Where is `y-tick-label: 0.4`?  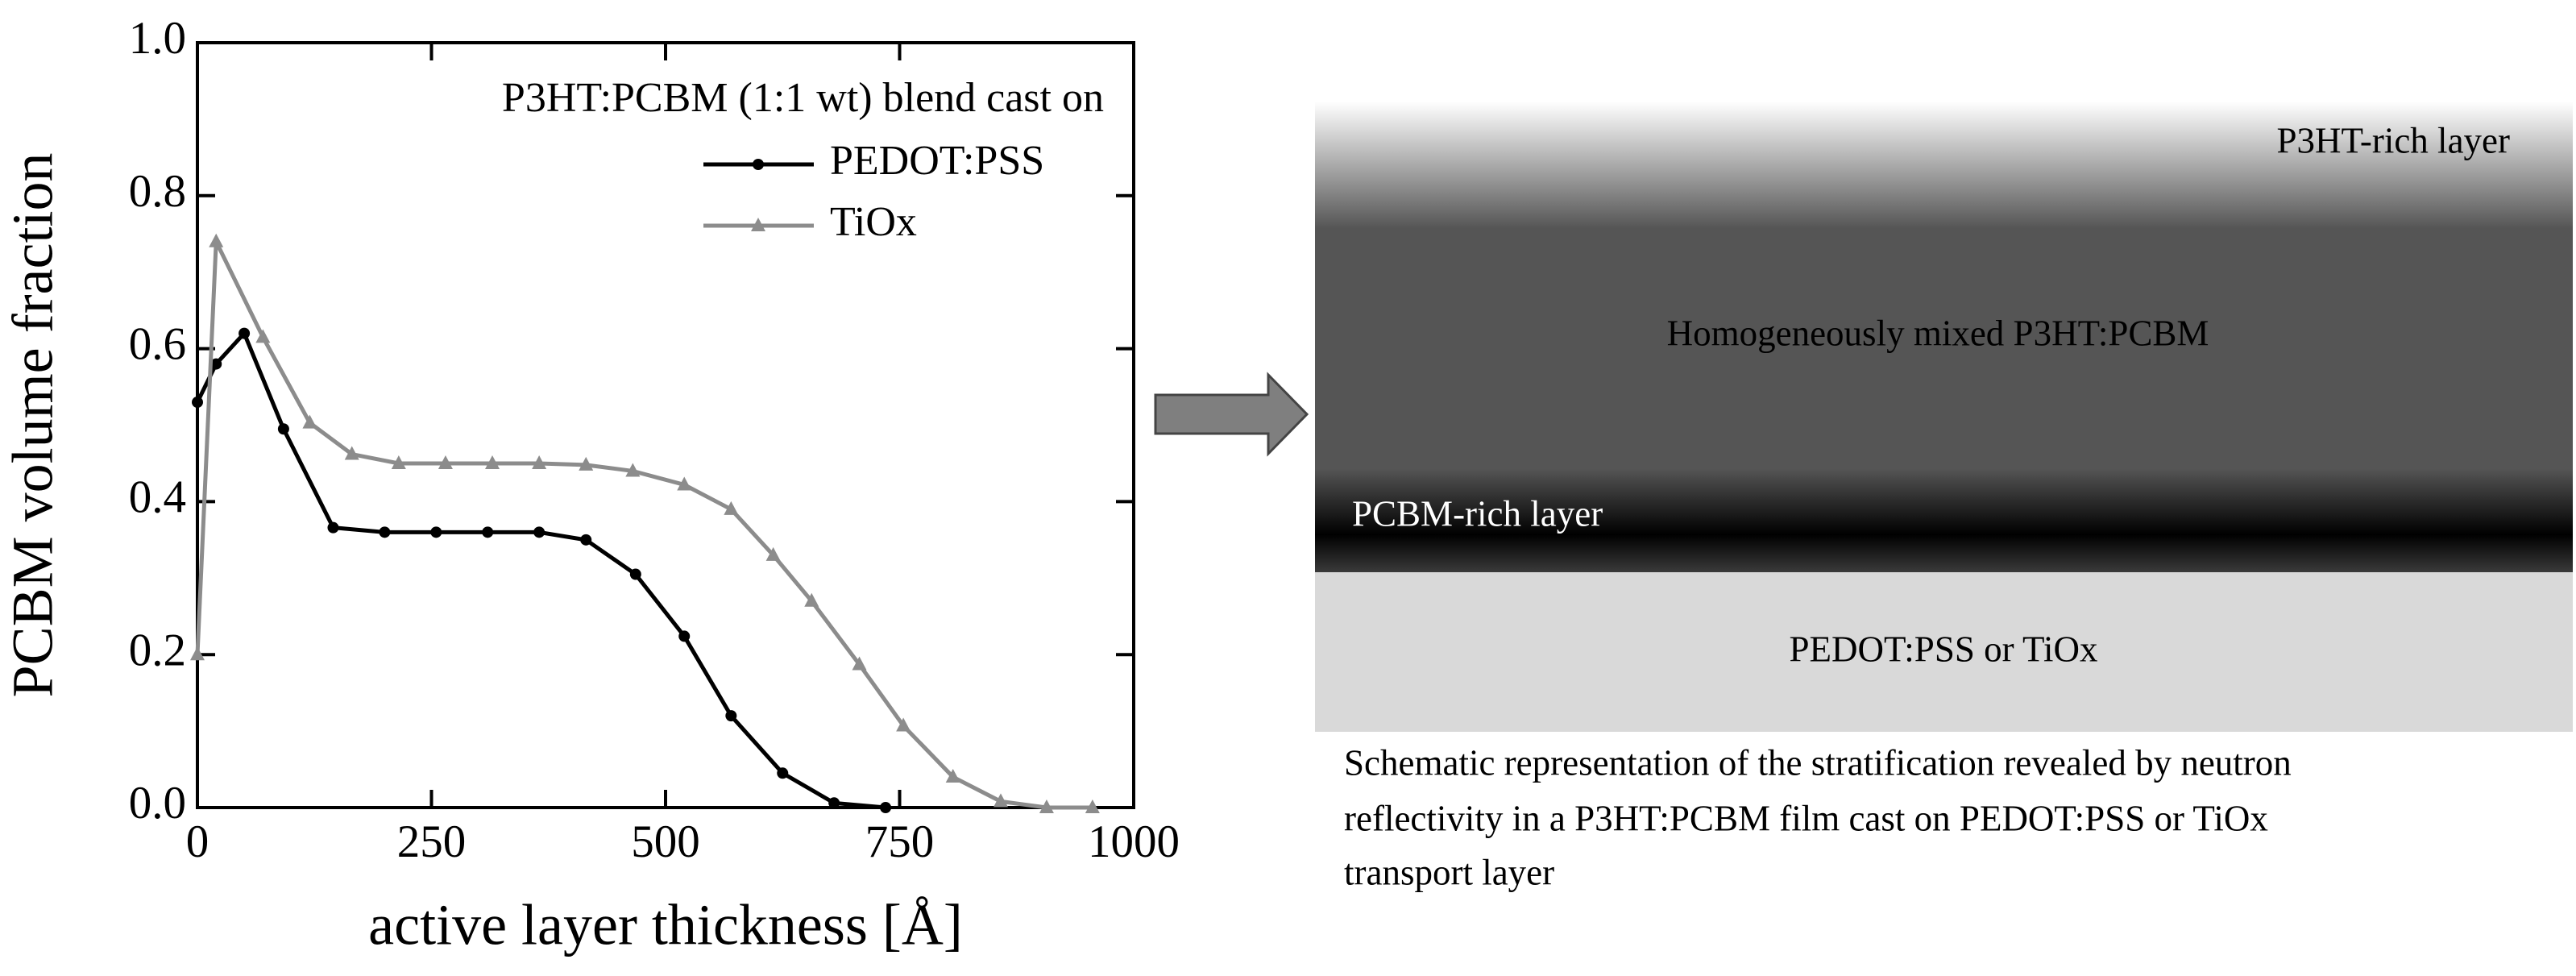 y-tick-label: 0.4 is located at coordinates (157, 496).